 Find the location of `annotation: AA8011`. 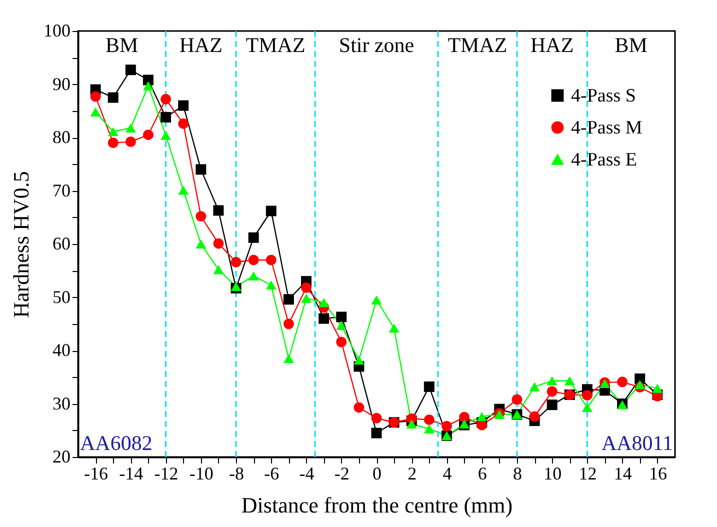

annotation: AA8011 is located at coordinates (637, 443).